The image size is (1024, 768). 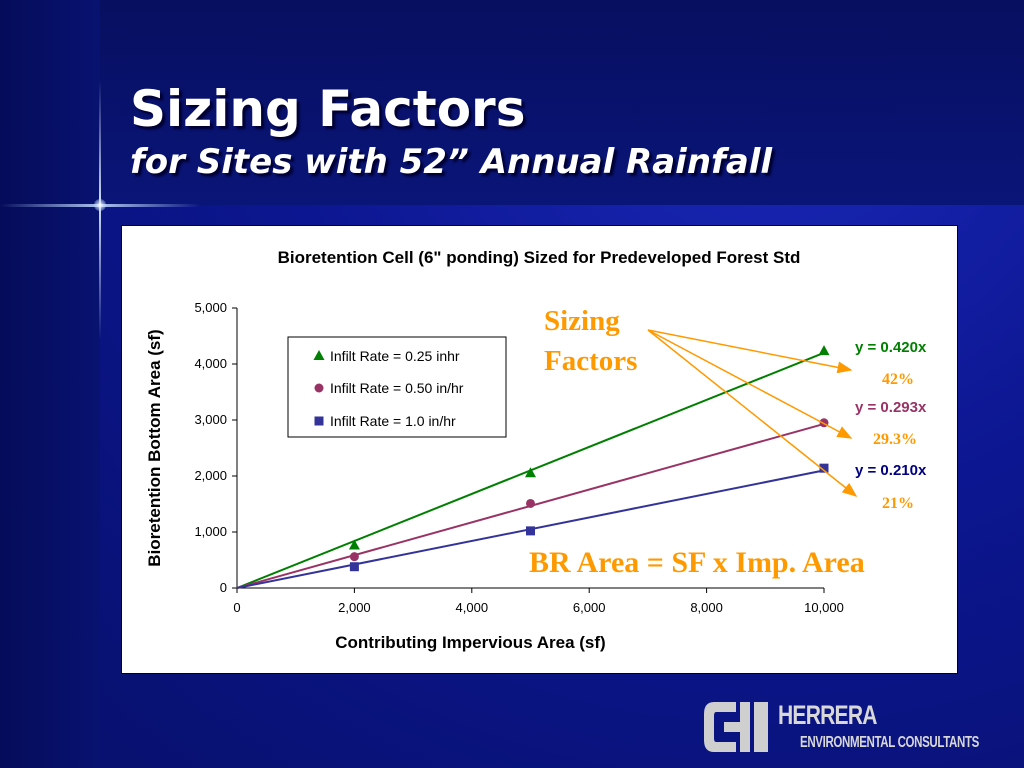 I want to click on trendline-equation: y = 0.293x, so click(x=891, y=407).